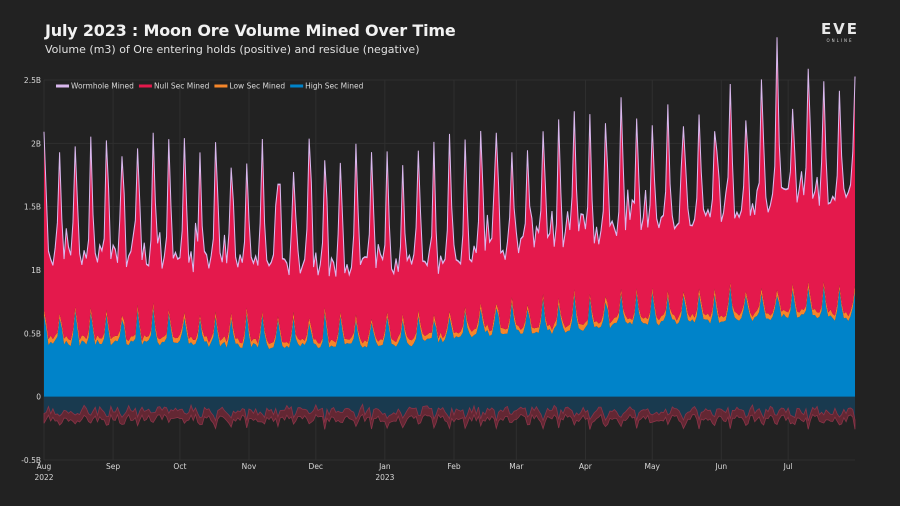  I want to click on x-tick-label: Mar, so click(516, 466).